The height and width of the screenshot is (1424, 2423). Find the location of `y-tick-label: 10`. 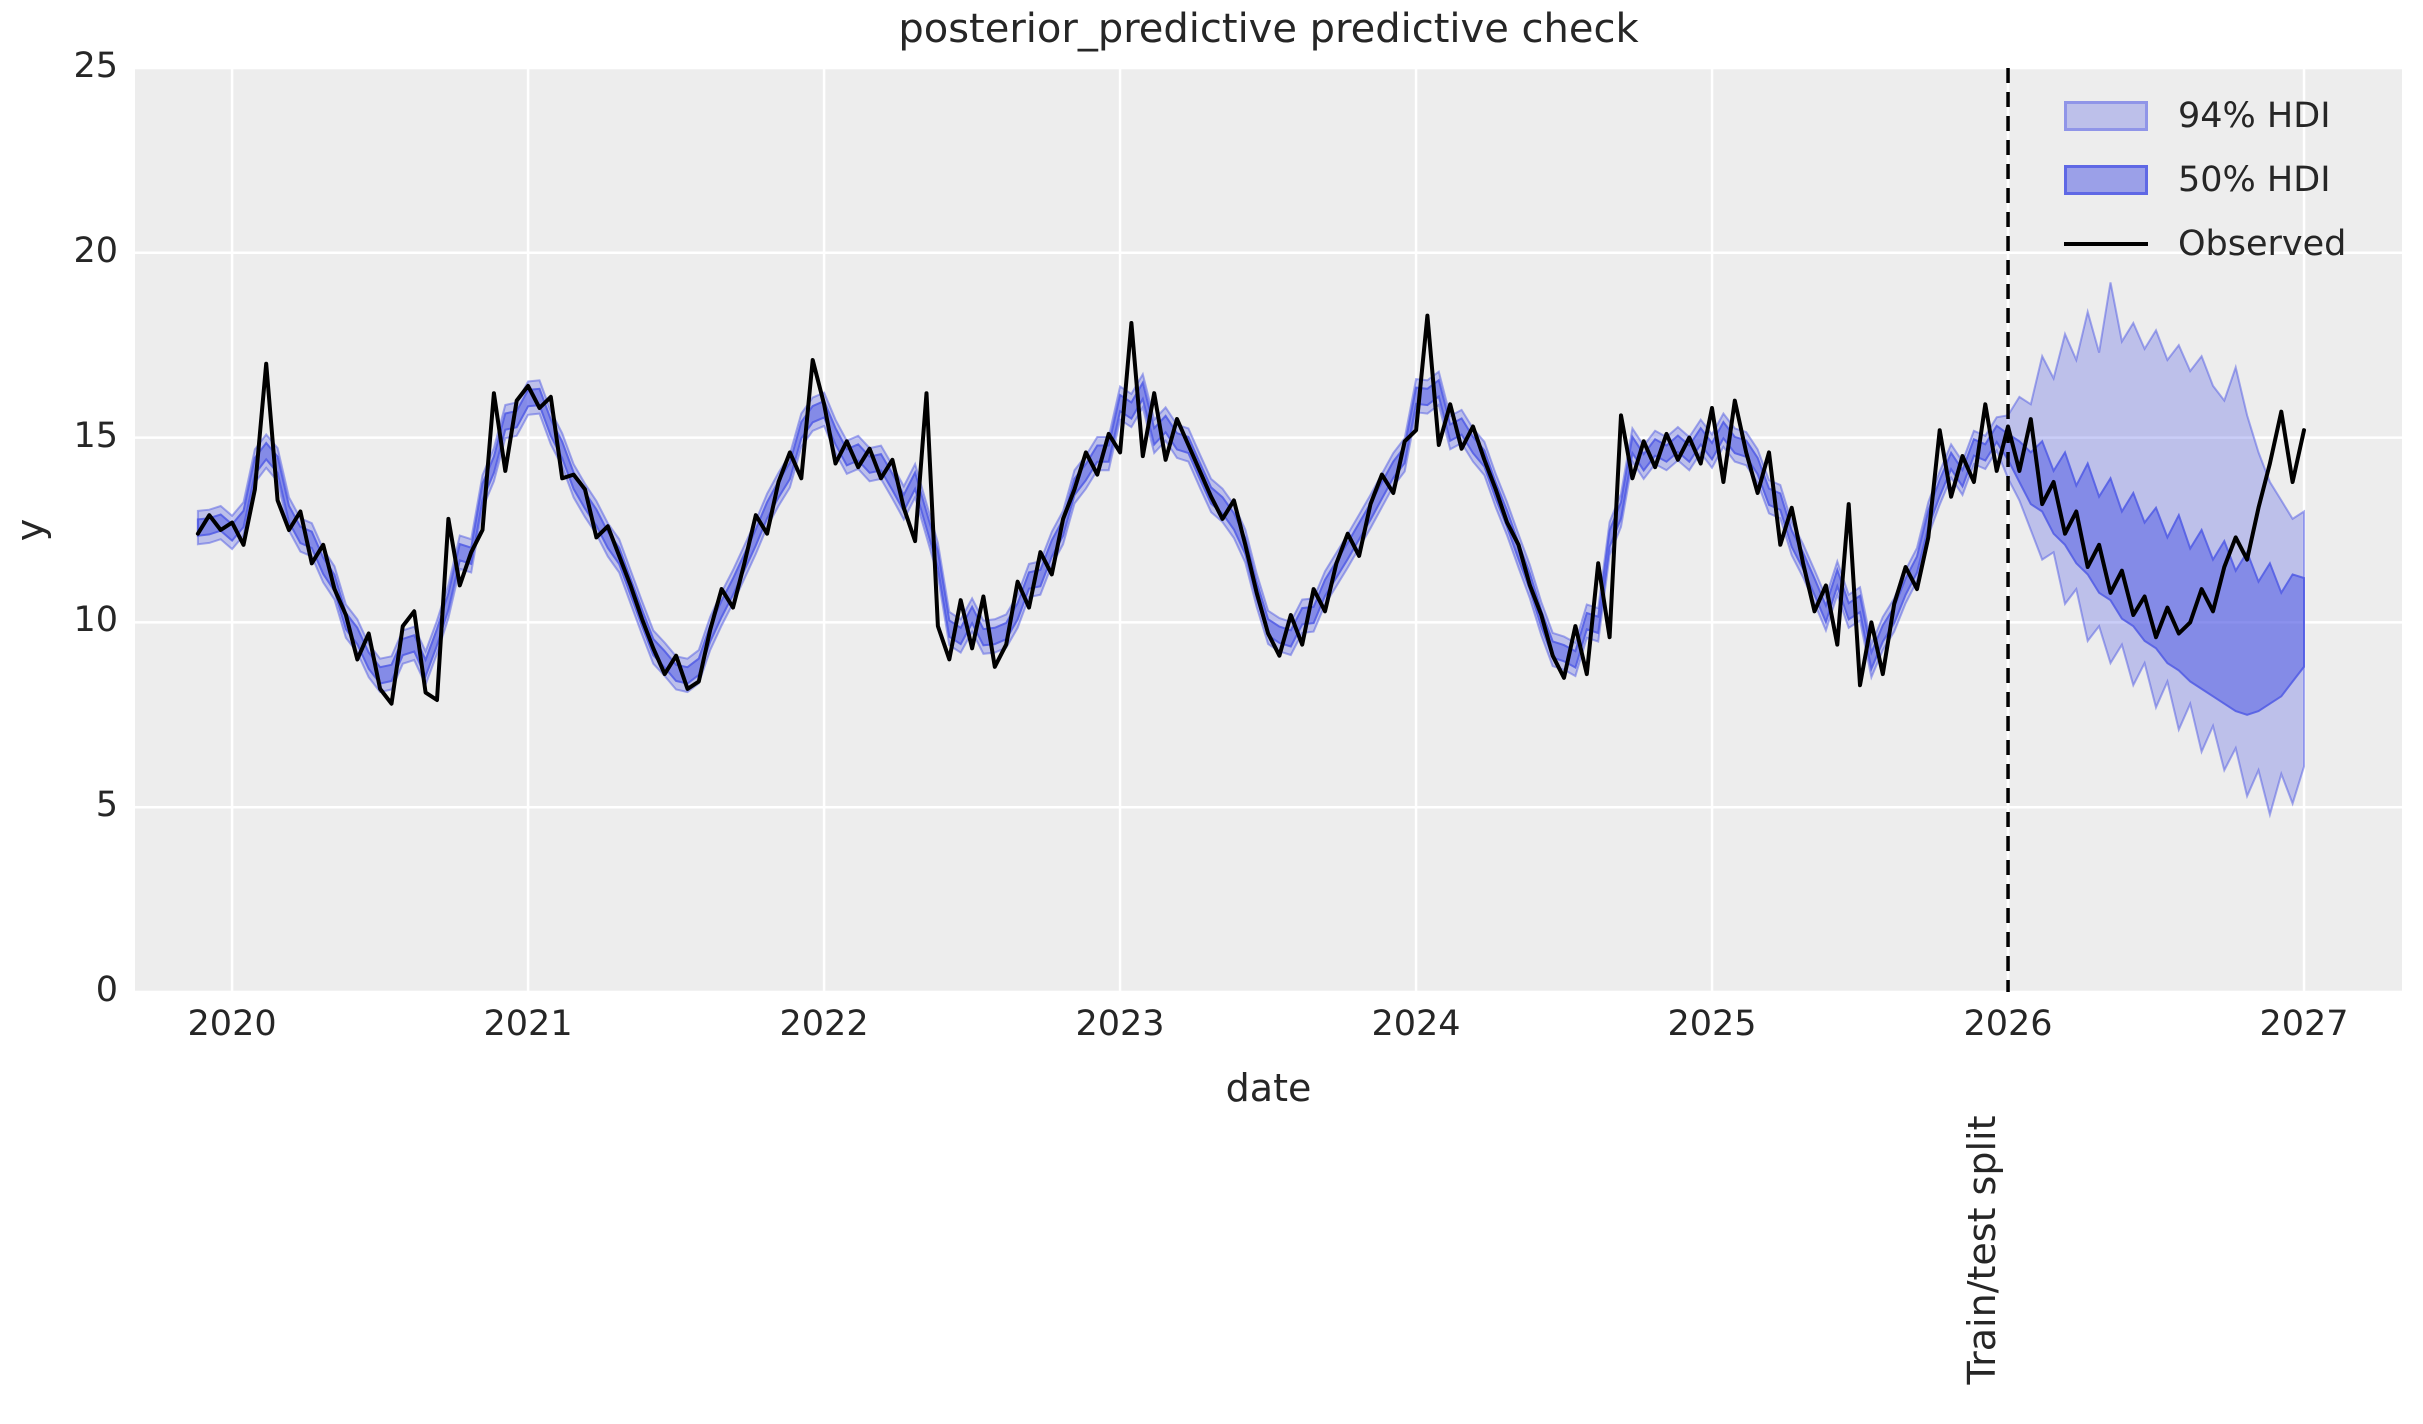

y-tick-label: 10 is located at coordinates (95, 620).